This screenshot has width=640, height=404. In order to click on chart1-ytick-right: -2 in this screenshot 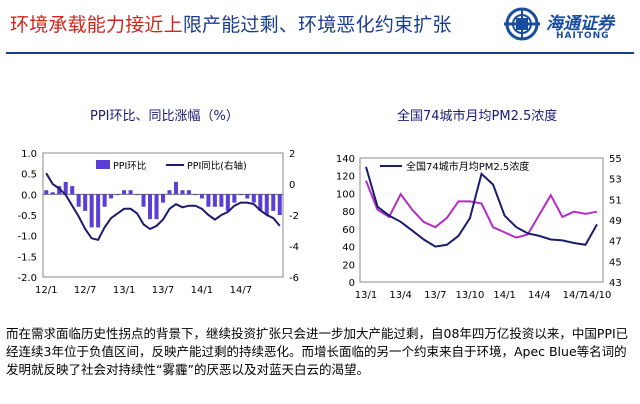, I will do `click(294, 216)`.